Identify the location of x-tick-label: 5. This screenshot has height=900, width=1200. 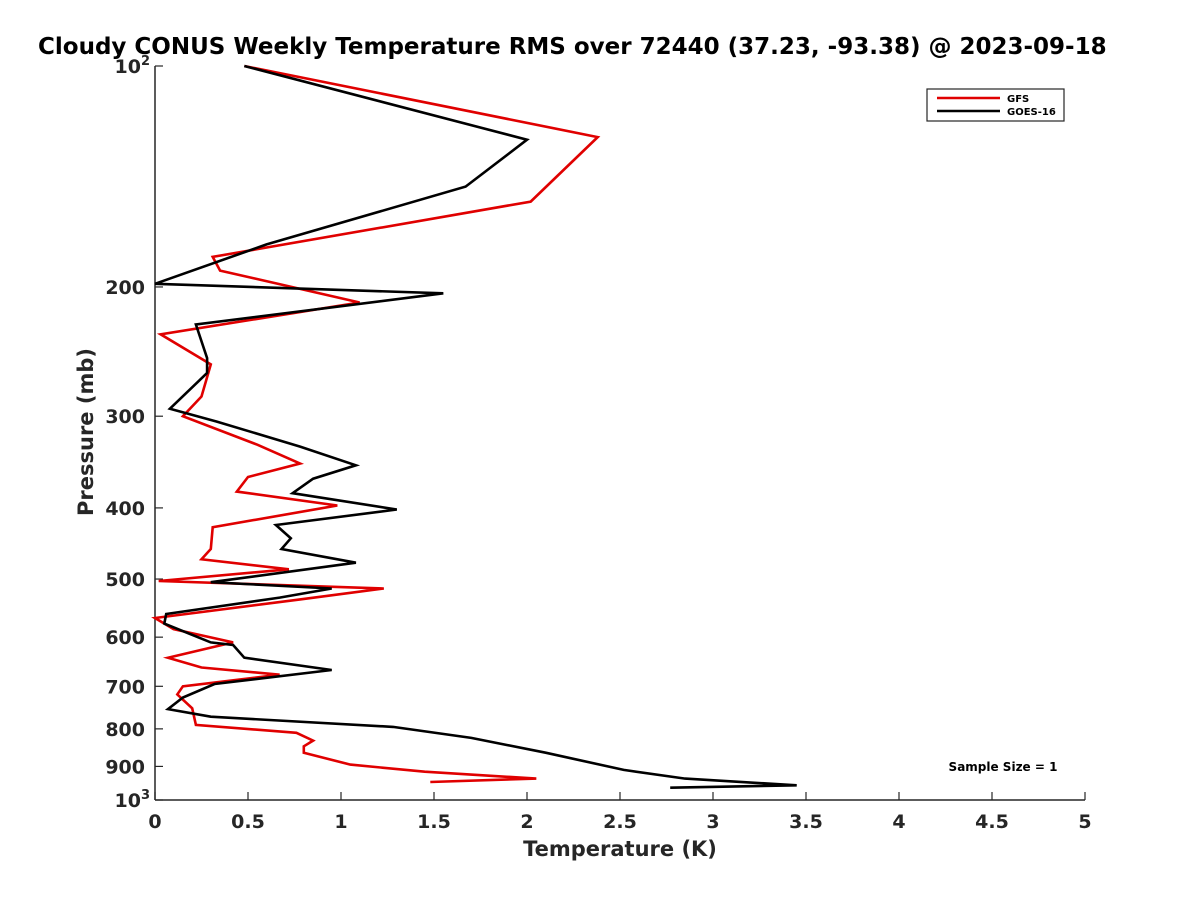
(1084, 822).